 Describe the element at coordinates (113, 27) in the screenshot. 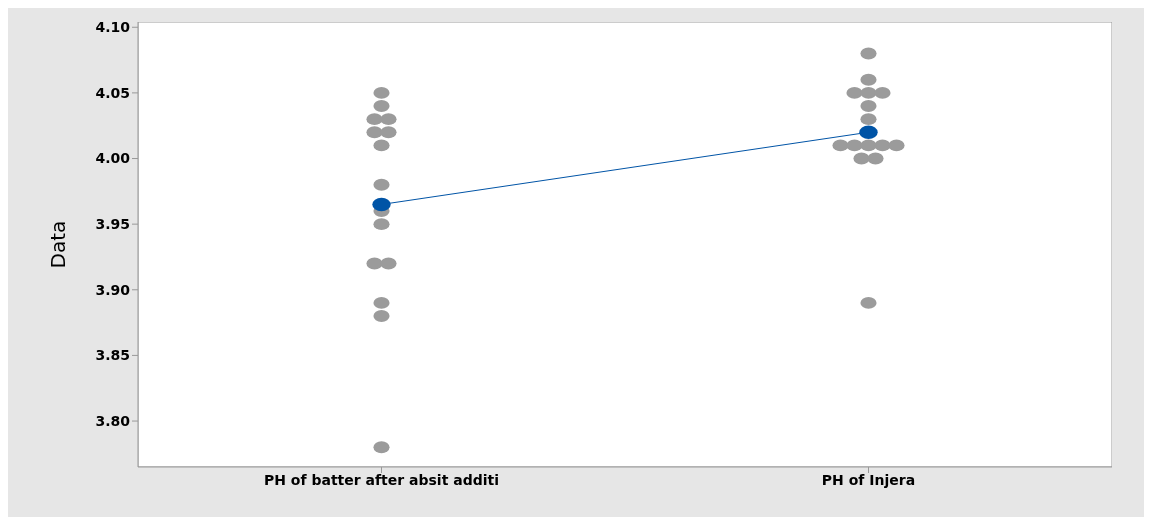

I see `y-tick-label: 4.10` at that location.